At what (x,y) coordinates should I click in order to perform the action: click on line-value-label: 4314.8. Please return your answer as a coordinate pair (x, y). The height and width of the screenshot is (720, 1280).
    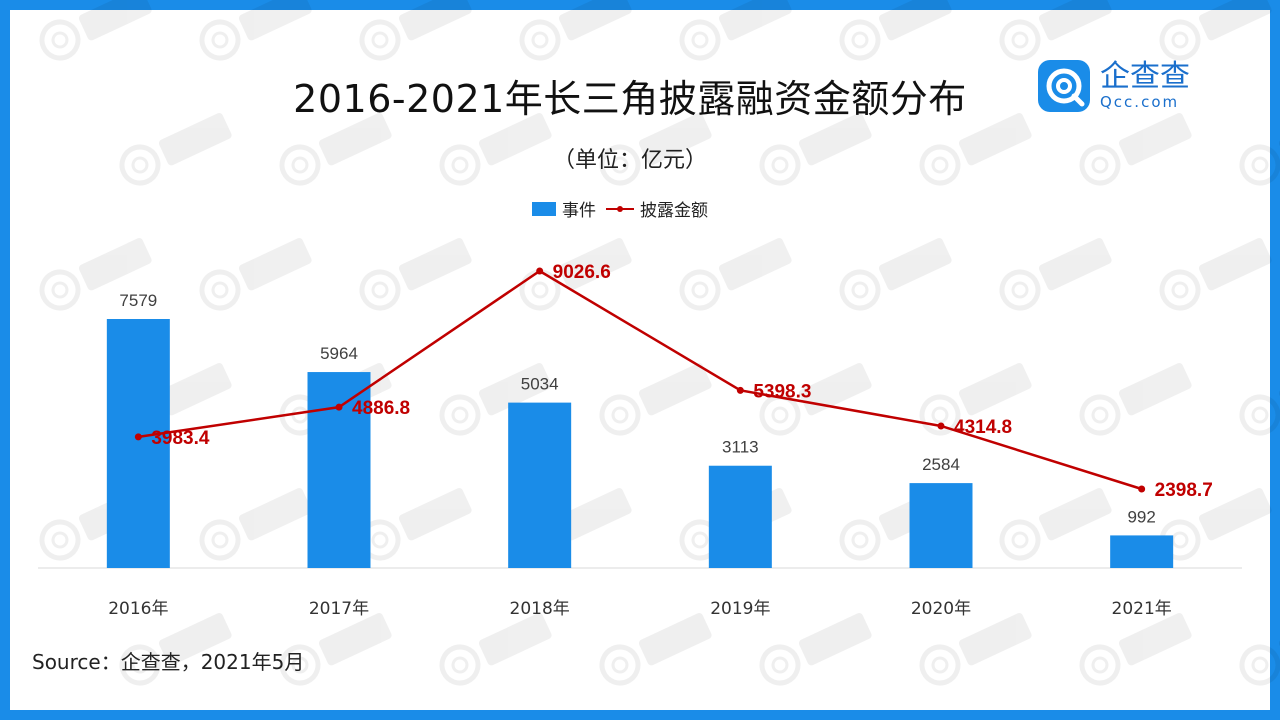
    Looking at the image, I should click on (983, 427).